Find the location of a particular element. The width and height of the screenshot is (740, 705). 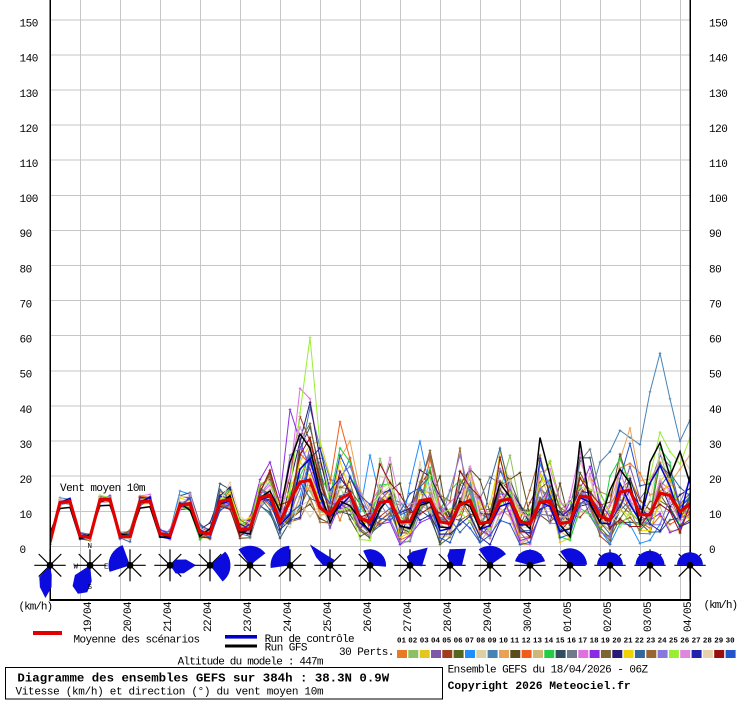

svg-text: 30 Perts. is located at coordinates (366, 653).